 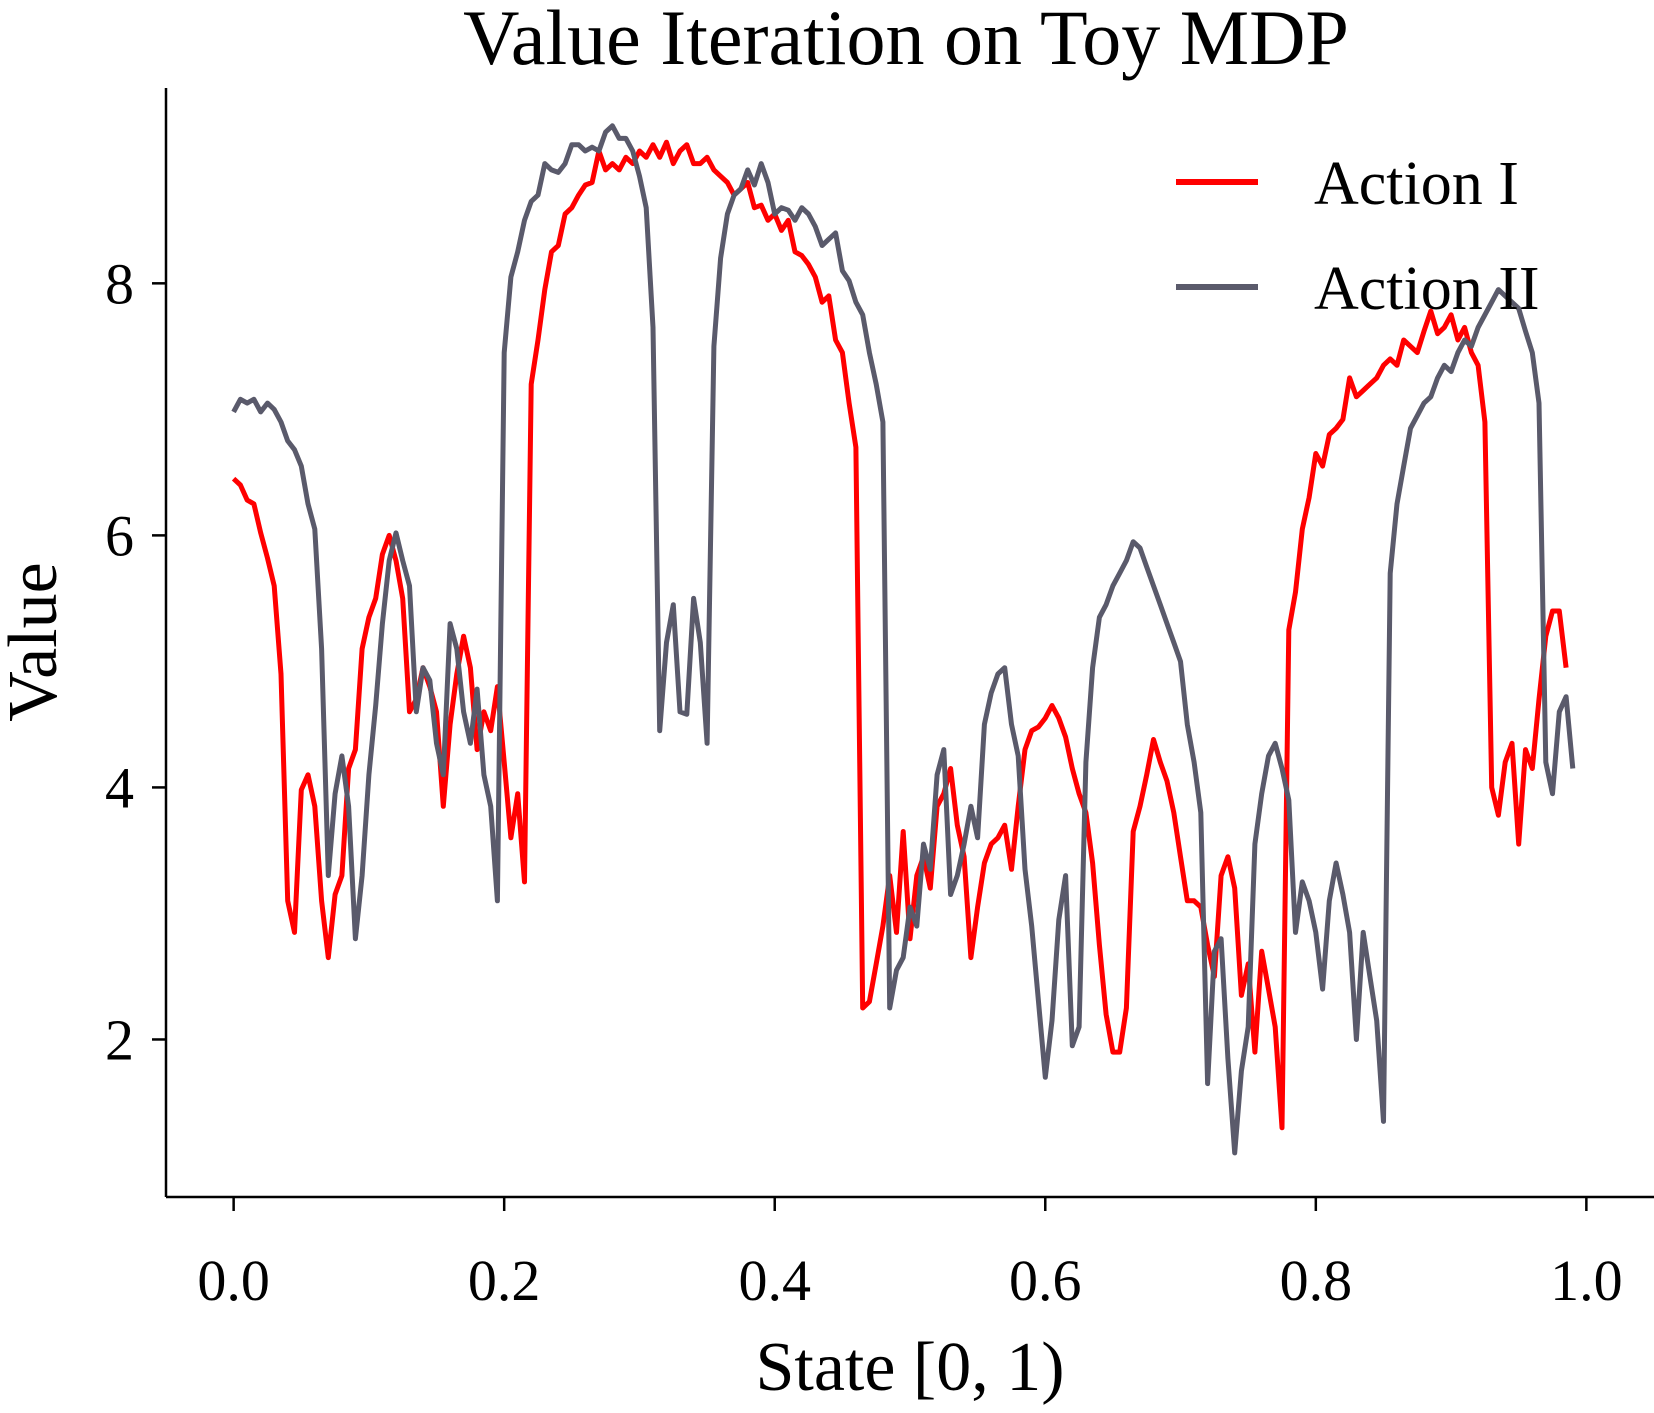 I want to click on x-axis-label: State [0, 1), so click(x=909, y=1367).